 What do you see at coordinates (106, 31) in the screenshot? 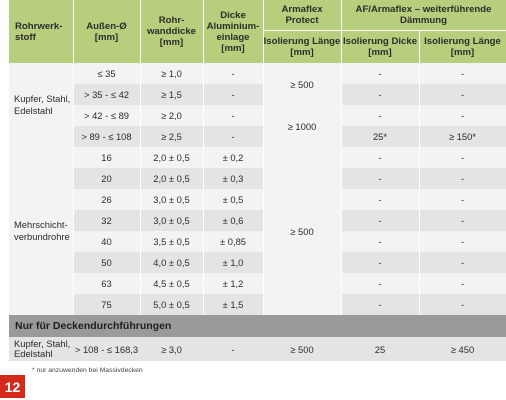
I see `header-outer-diameter: Außen-Ø [mm]` at bounding box center [106, 31].